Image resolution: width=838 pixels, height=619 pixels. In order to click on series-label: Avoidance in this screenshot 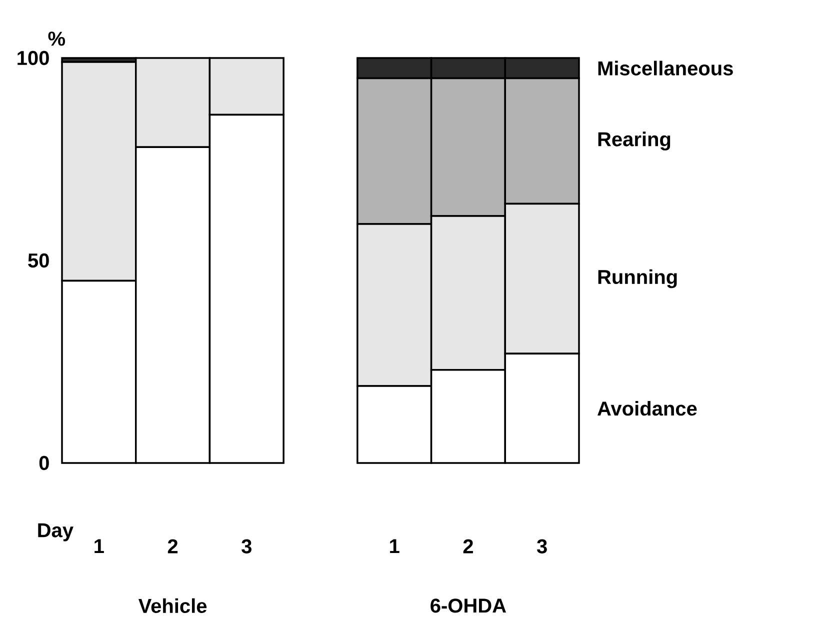, I will do `click(647, 408)`.